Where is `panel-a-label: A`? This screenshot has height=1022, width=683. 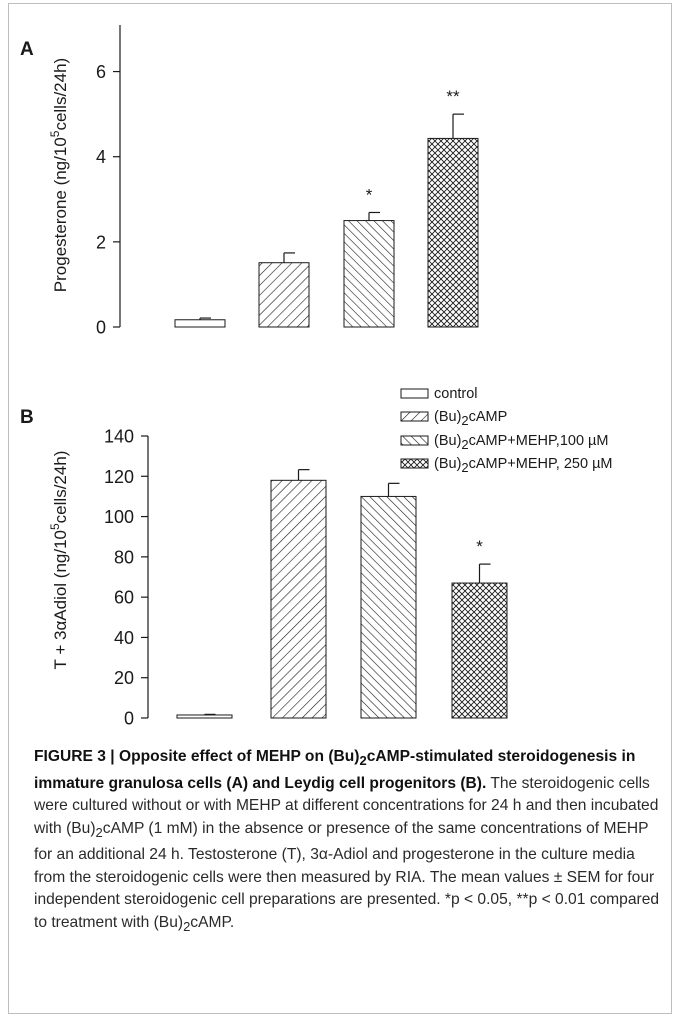 panel-a-label: A is located at coordinates (27, 49).